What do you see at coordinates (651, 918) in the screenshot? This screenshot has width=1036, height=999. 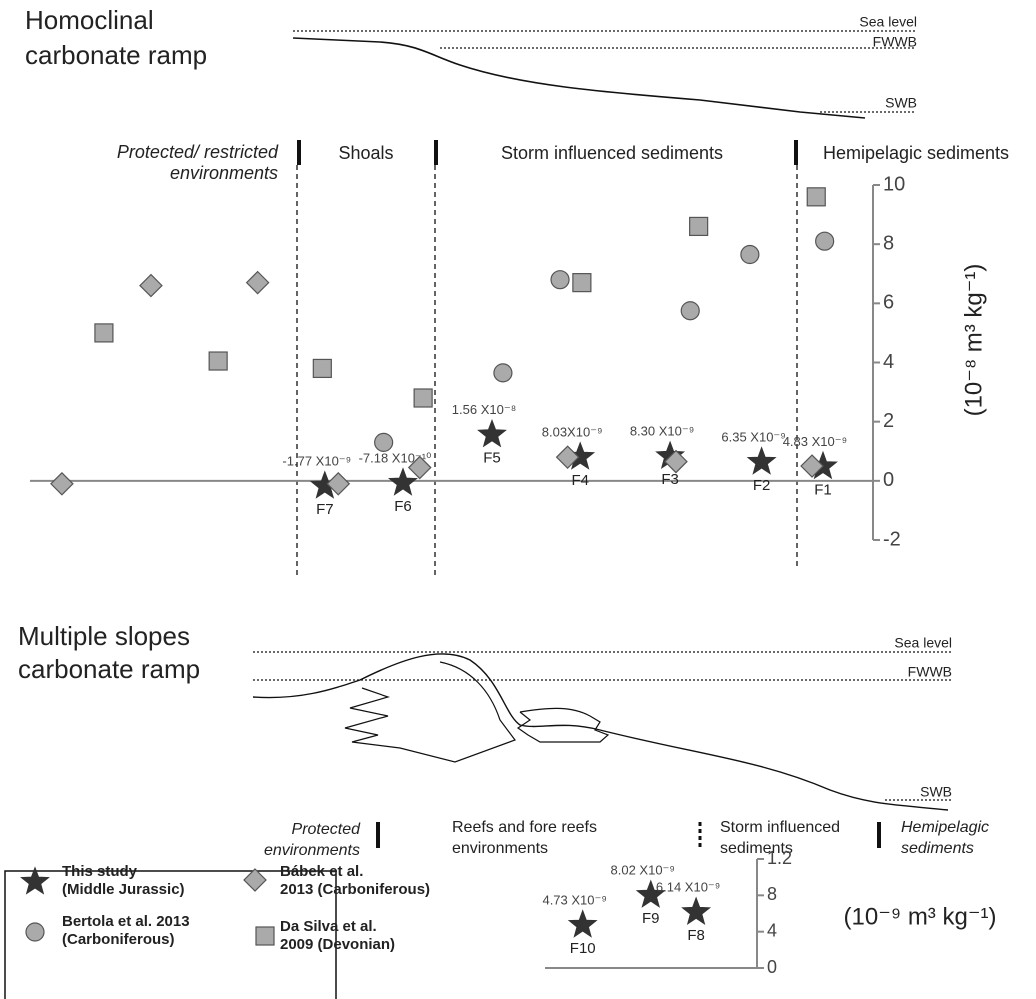 I see `point-label: F9` at bounding box center [651, 918].